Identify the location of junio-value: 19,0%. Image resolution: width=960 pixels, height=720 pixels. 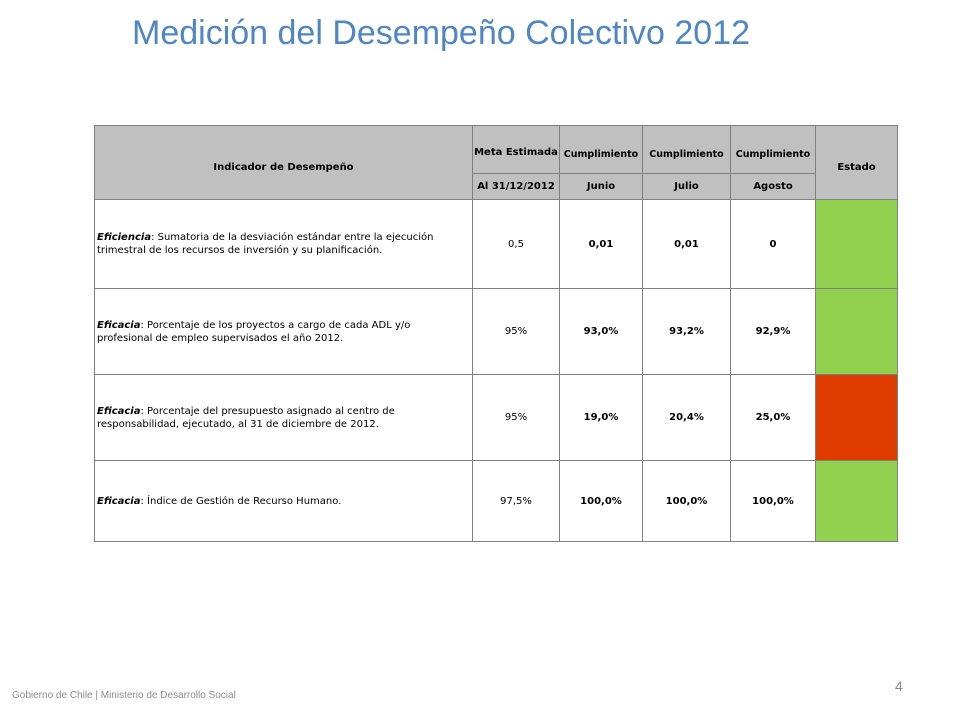
(601, 417).